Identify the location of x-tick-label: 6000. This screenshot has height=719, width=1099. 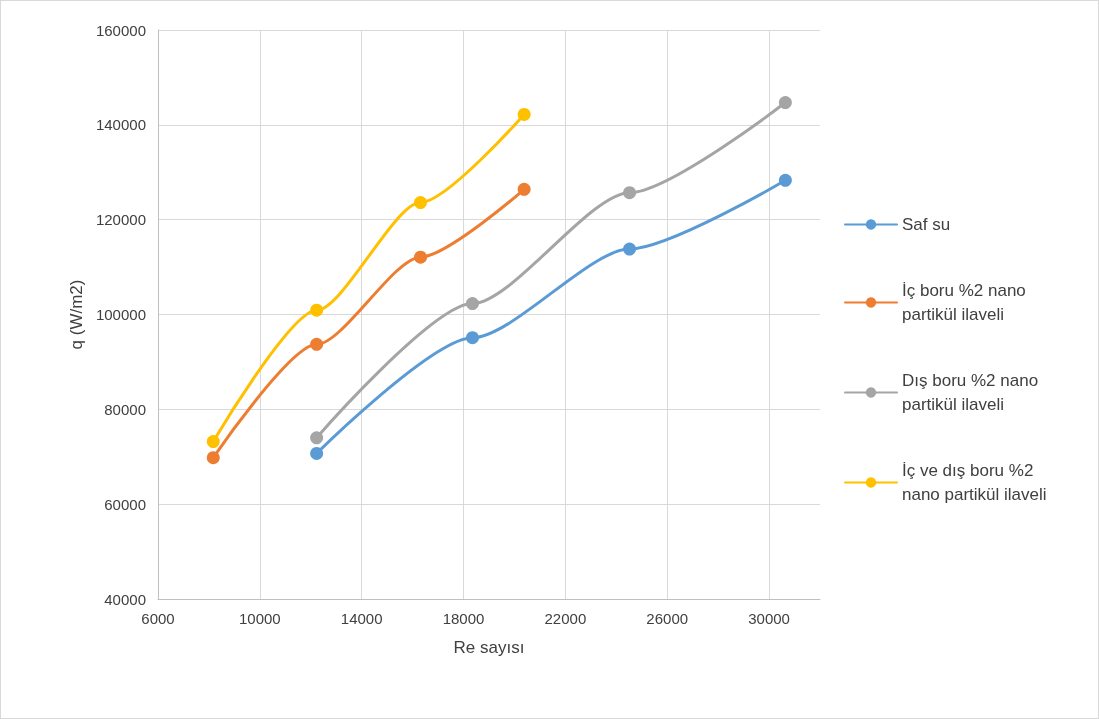
(158, 618).